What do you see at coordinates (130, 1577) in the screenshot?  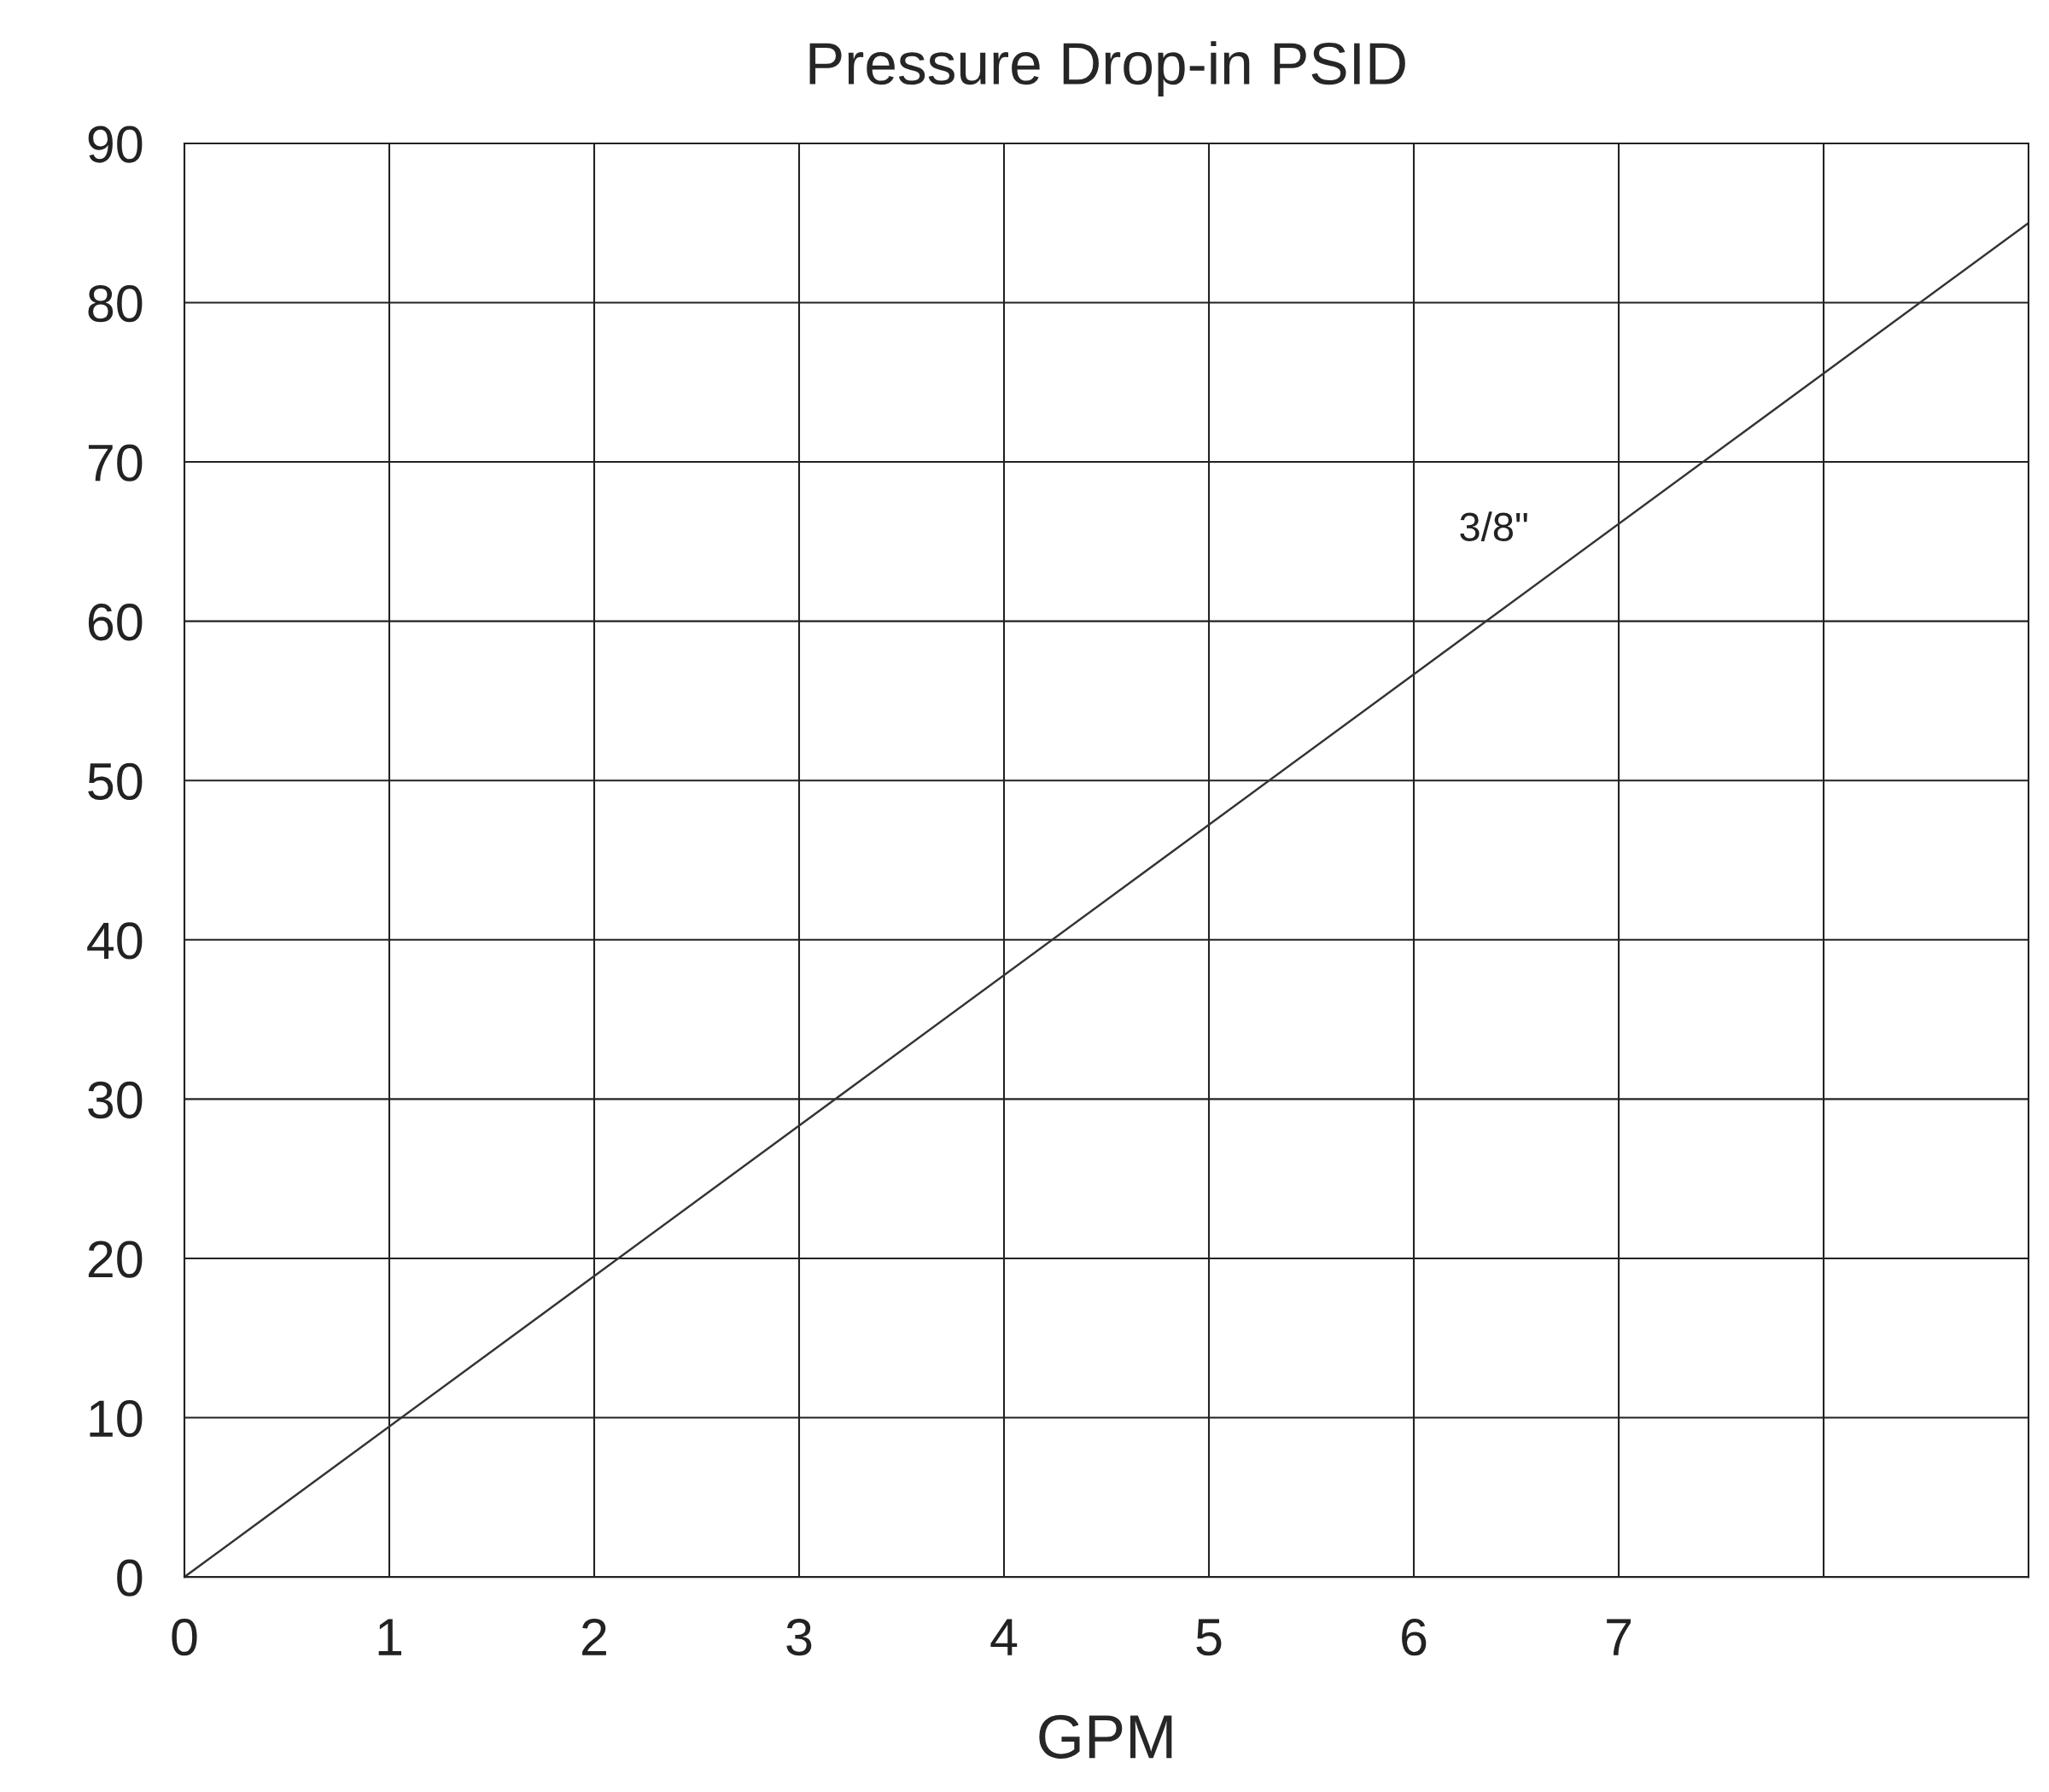 I see `y-tick-label: 0` at bounding box center [130, 1577].